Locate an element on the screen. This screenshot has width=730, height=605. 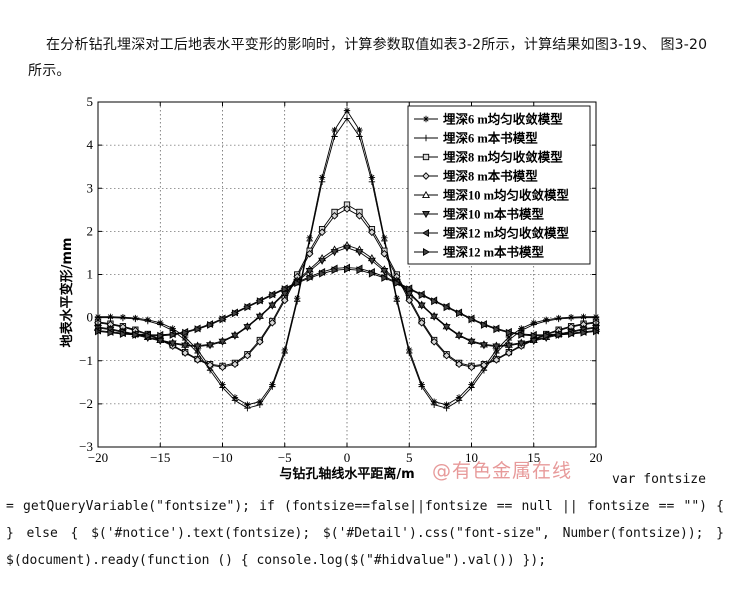
y-tick-label: 2 is located at coordinates (90, 230).